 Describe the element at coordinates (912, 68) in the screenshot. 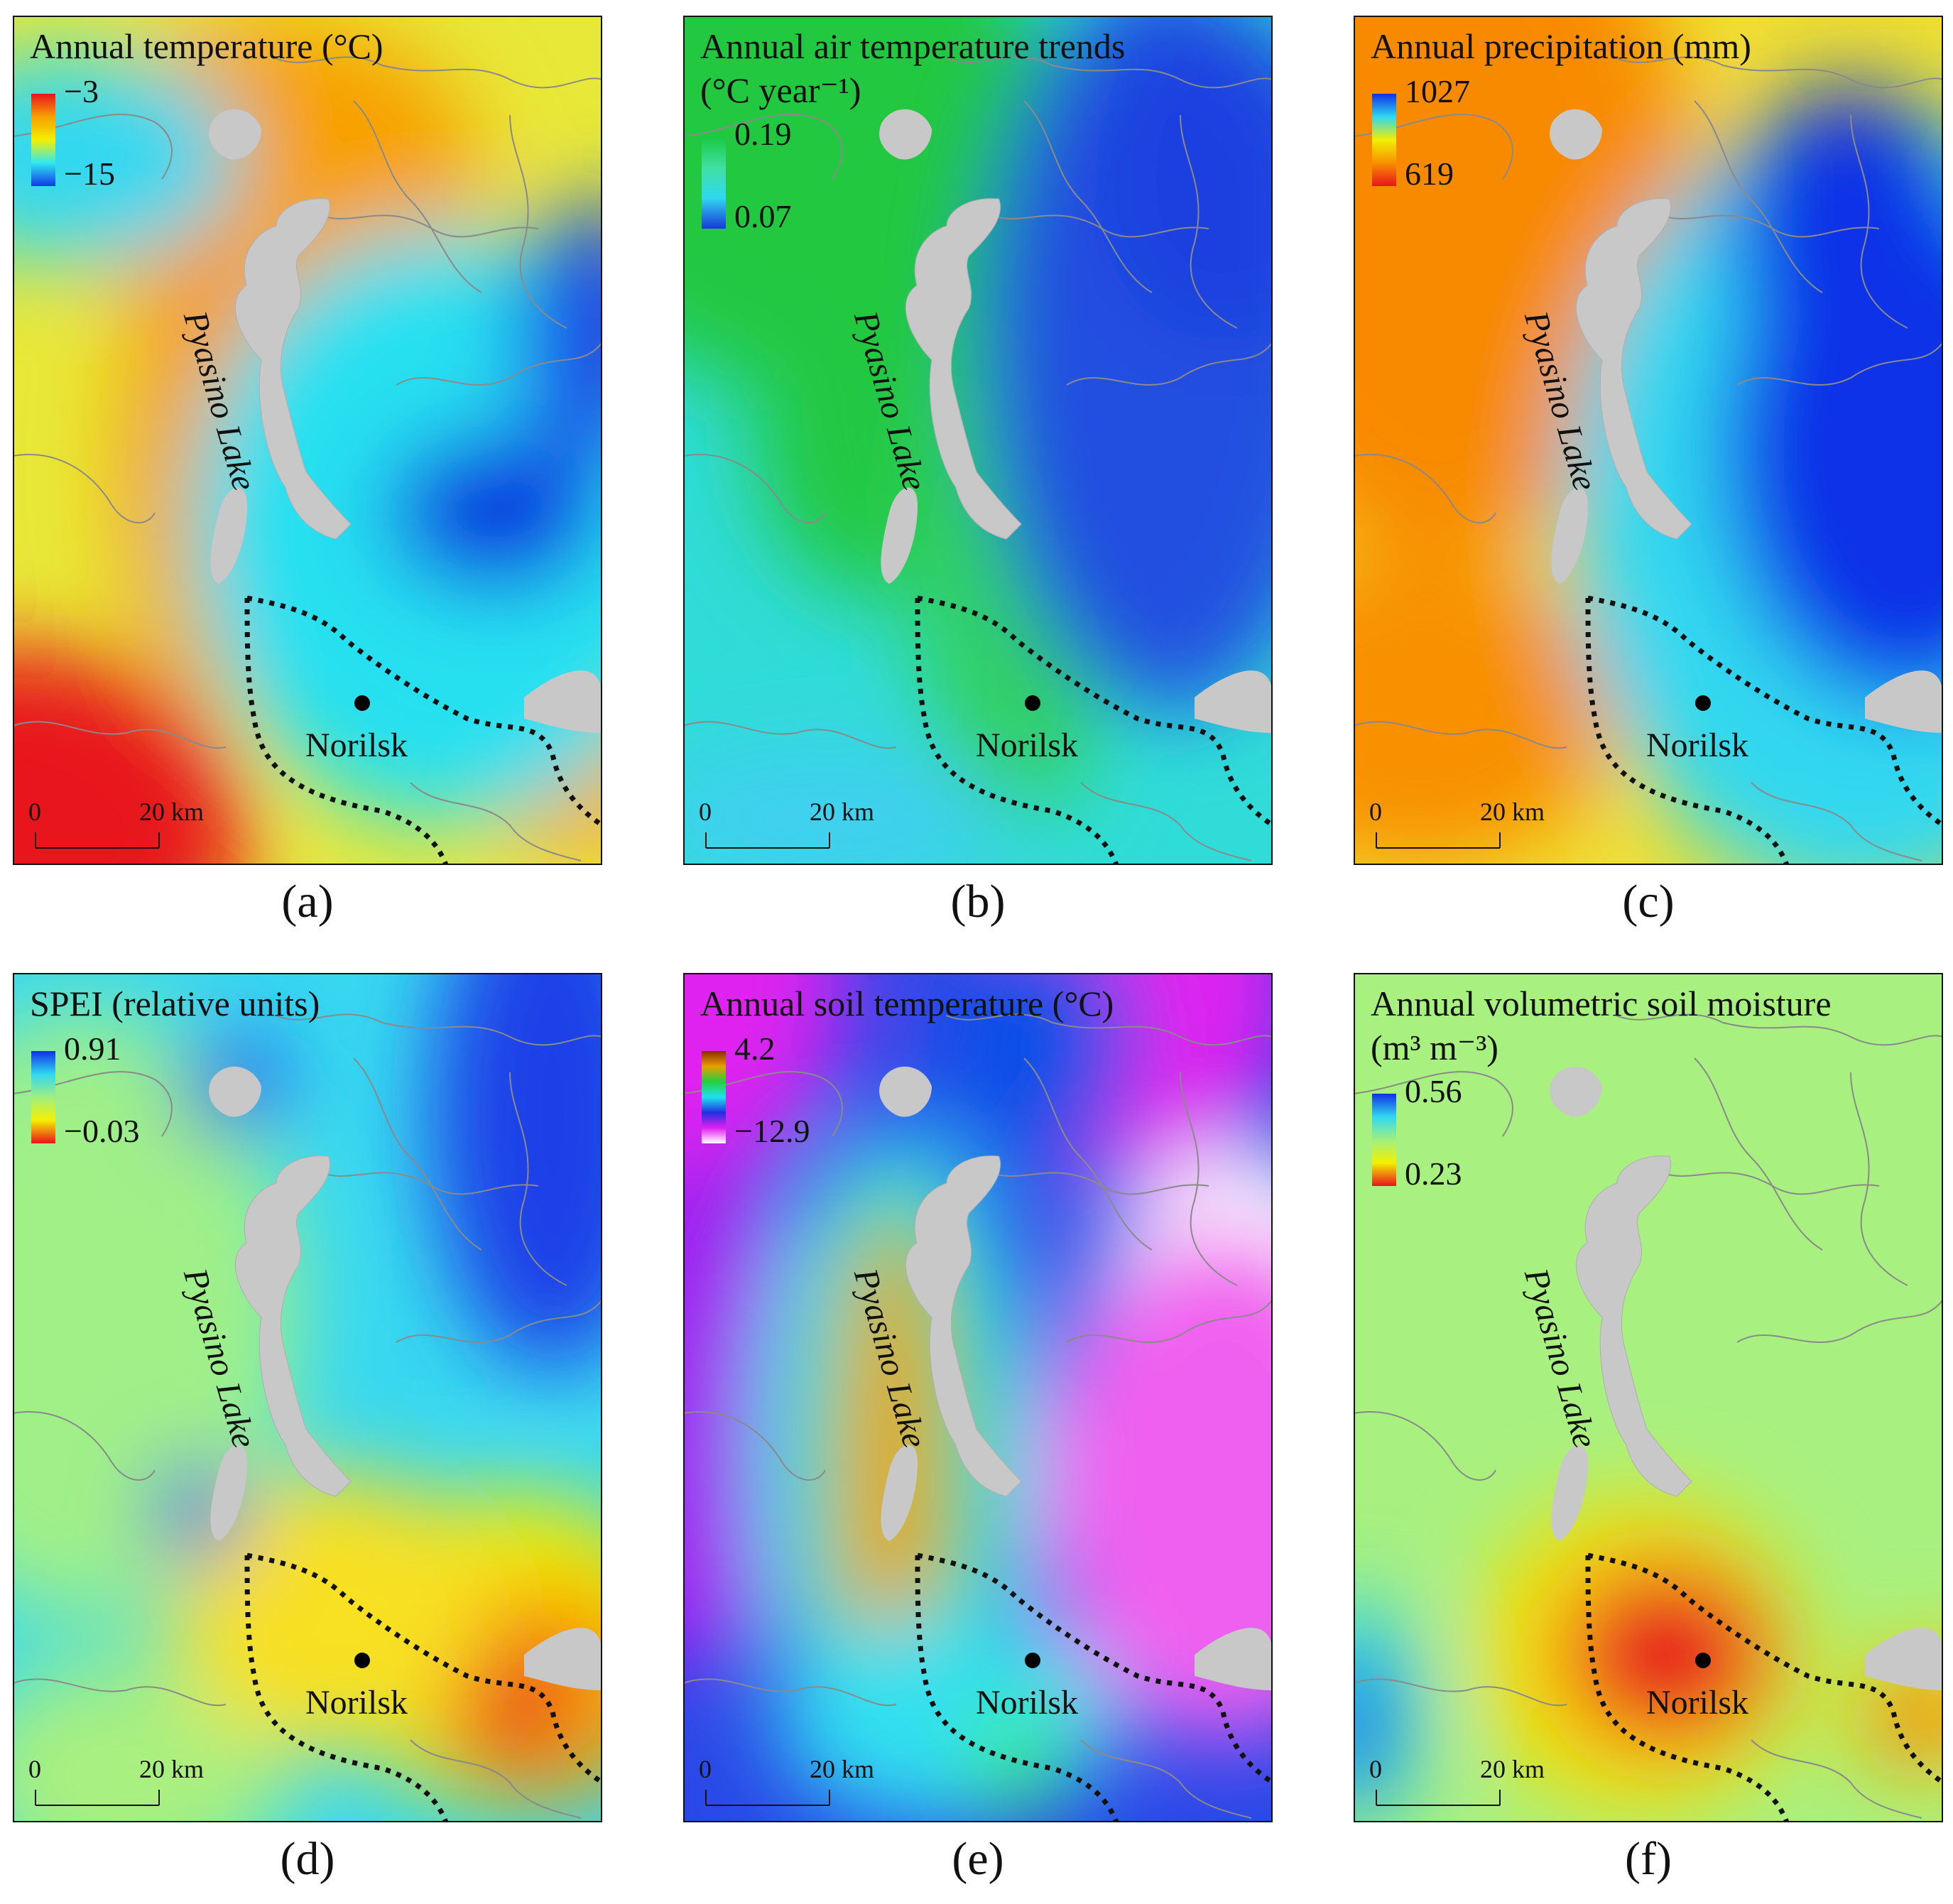

I see `panel-title: Annual air temperature trends (°C year⁻¹)` at that location.